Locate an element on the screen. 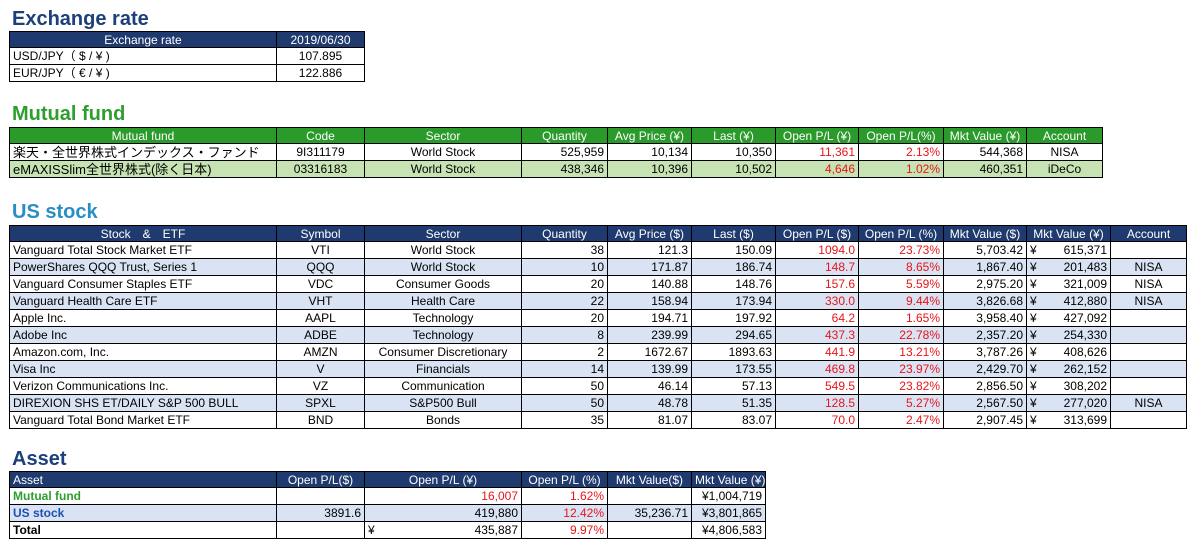 The height and width of the screenshot is (552, 1195). stock-symbol: AAPL is located at coordinates (320, 318).